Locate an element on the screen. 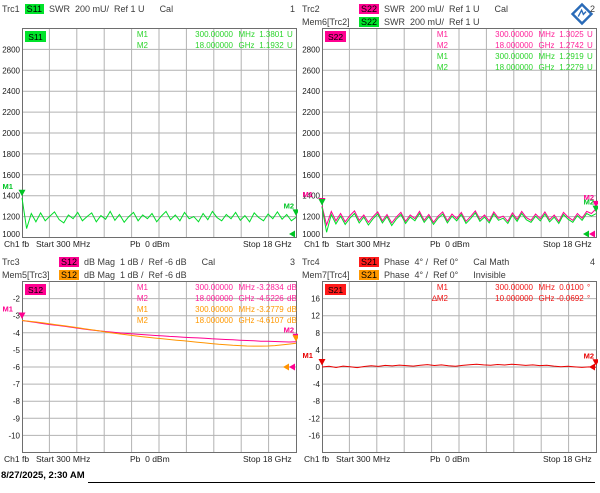 Image resolution: width=600 pixels, height=493 pixels. memory-trace-header-row: Mem5[Trc3] S12 dB Mag 1 dB / Ref -6 dB is located at coordinates (151, 274).